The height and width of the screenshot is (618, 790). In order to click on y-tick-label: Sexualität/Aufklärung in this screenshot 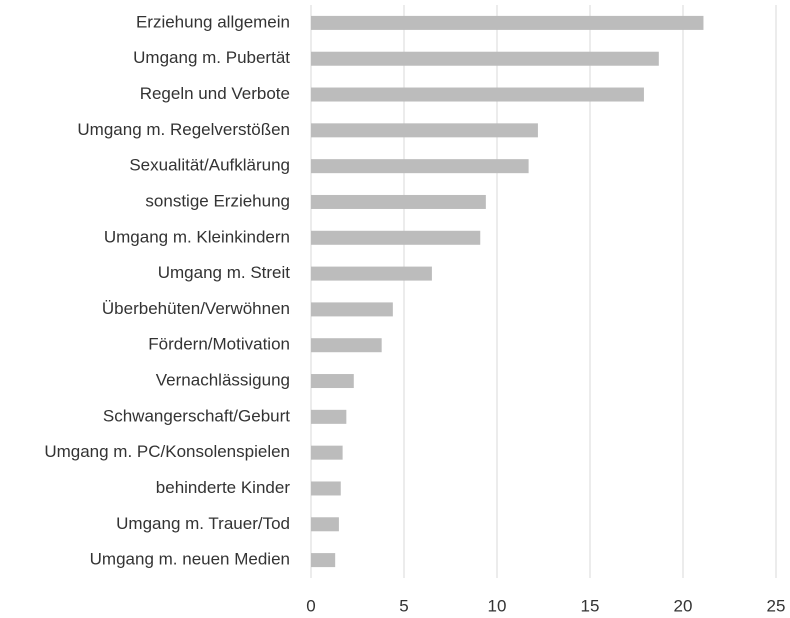, I will do `click(209, 165)`.